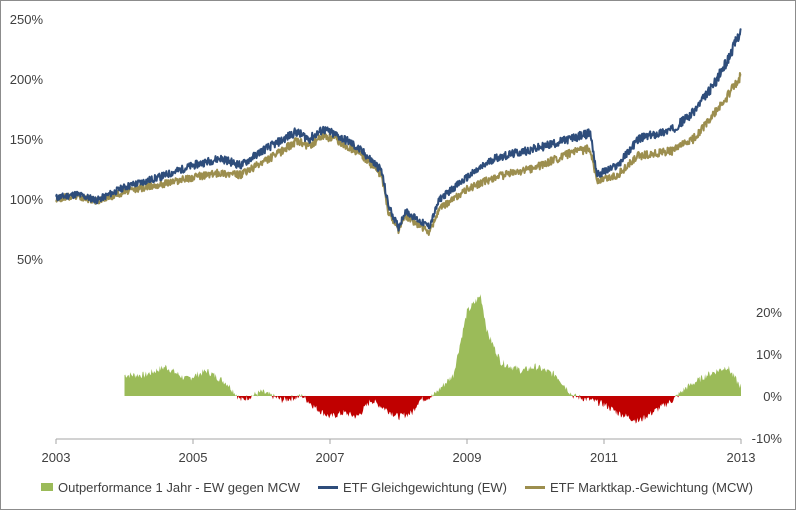 This screenshot has height=514, width=796. What do you see at coordinates (27, 199) in the screenshot?
I see `upper-y-tick-label: 100%` at bounding box center [27, 199].